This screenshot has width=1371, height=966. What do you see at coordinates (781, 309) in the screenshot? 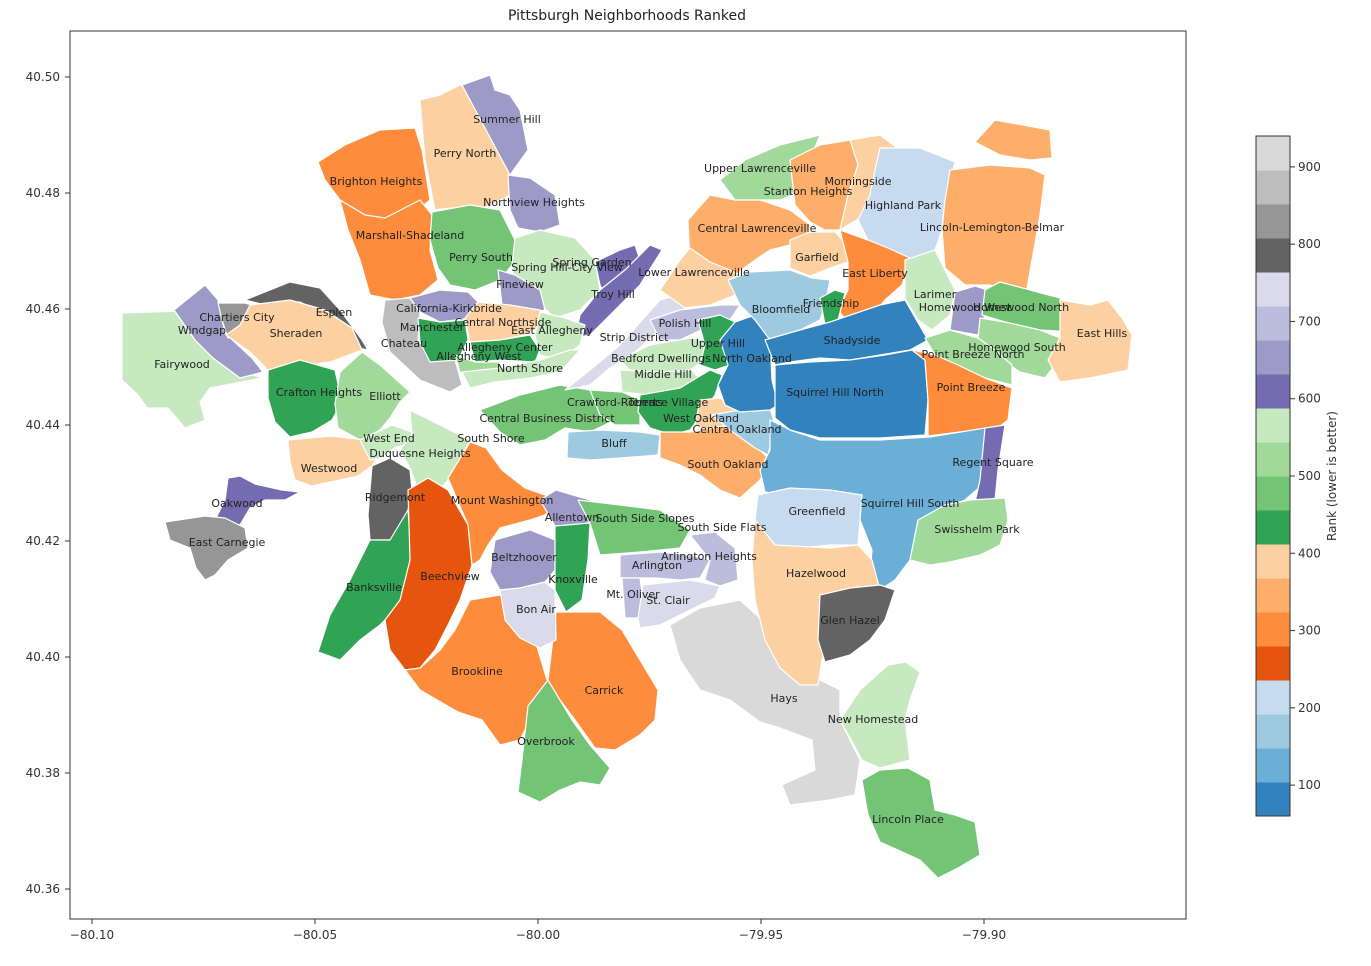
I see `neighborhood-label: Bloomfield` at bounding box center [781, 309].